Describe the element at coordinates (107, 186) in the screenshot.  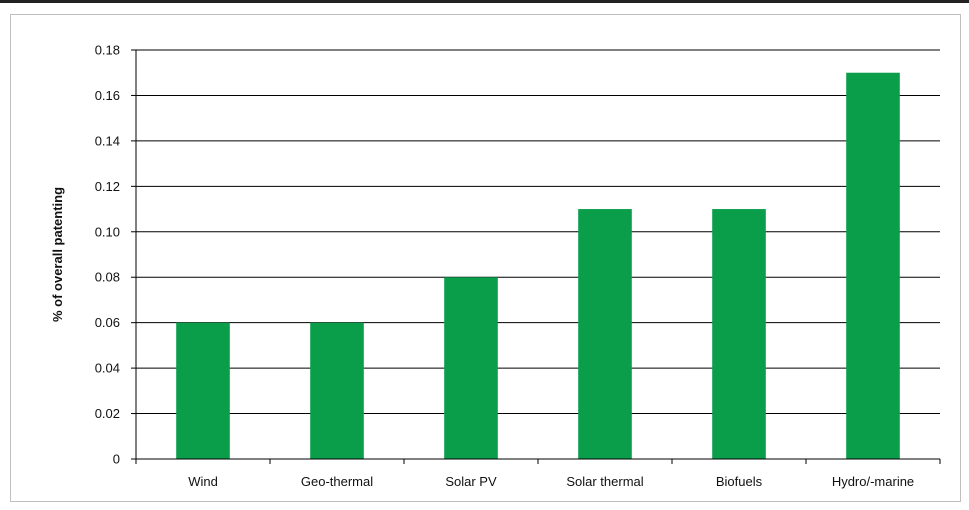
I see `y-tick-label: 0.12` at that location.